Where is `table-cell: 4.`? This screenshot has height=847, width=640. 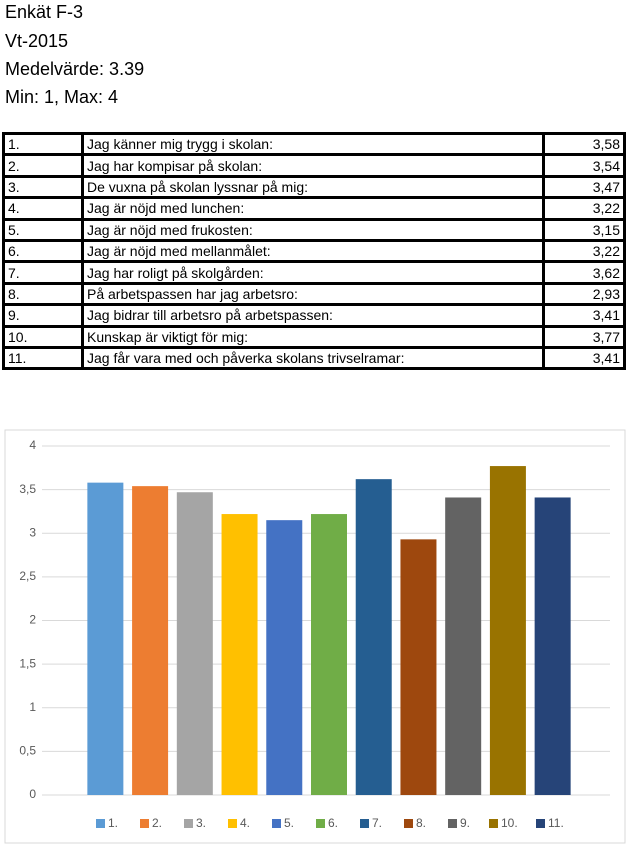
table-cell: 4. is located at coordinates (43, 208).